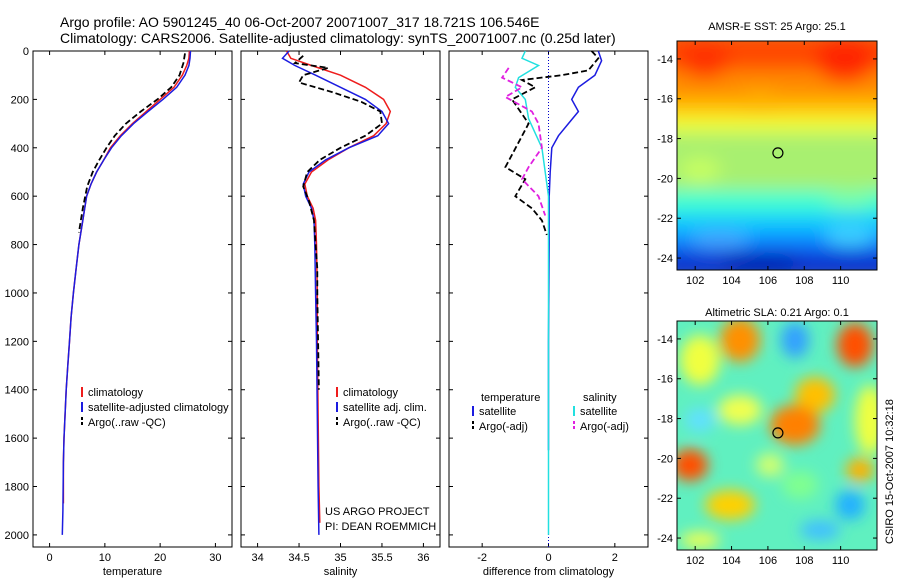  I want to click on series-line-satellite-adj-clim-, so click(335, 292).